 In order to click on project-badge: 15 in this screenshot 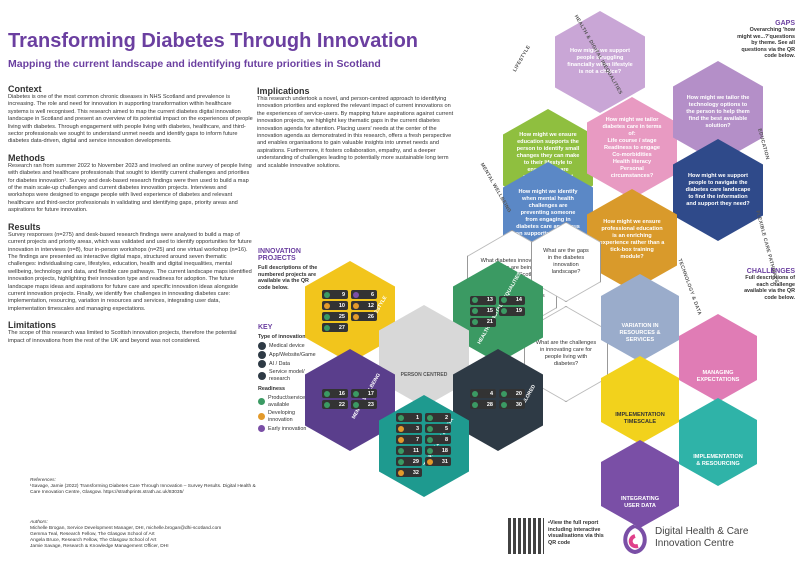, I will do `click(483, 311)`.